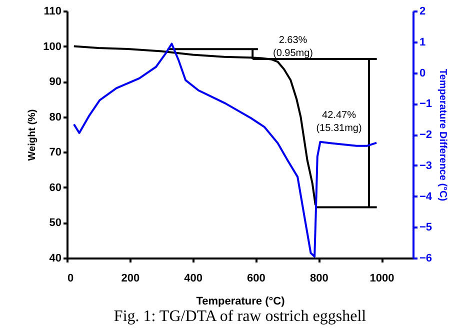 The width and height of the screenshot is (474, 328). I want to click on y2-tick-label: −1, so click(426, 104).